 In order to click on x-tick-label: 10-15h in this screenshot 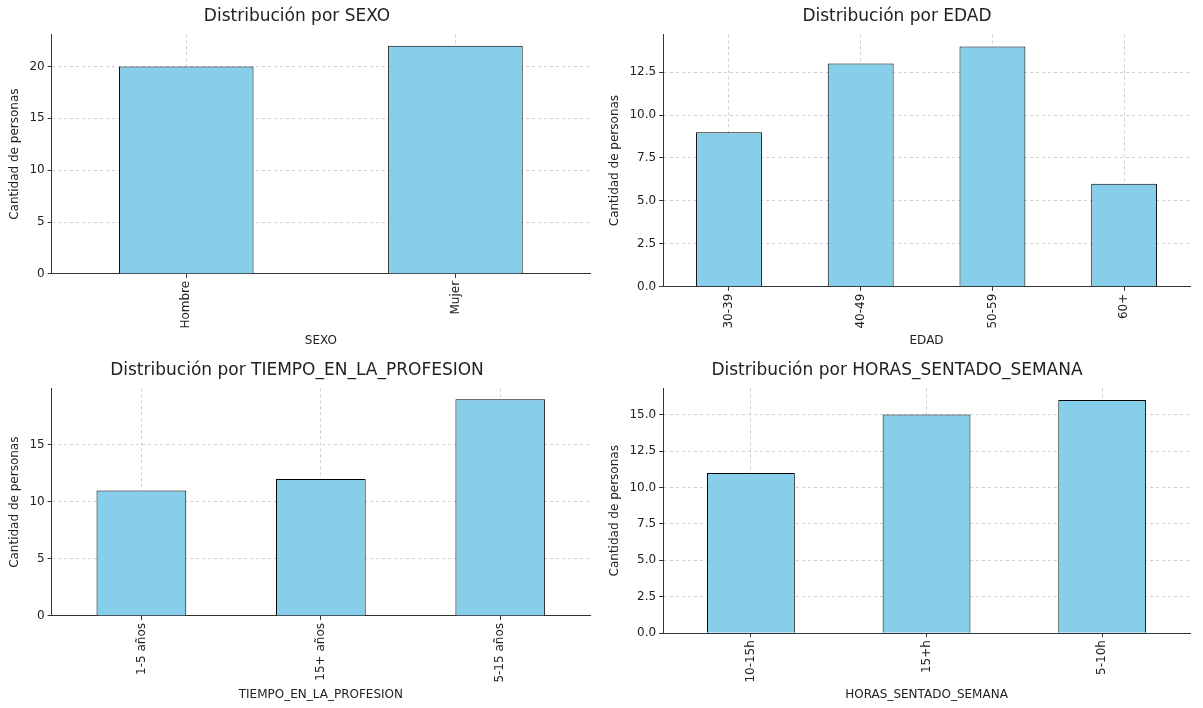, I will do `click(750, 661)`.